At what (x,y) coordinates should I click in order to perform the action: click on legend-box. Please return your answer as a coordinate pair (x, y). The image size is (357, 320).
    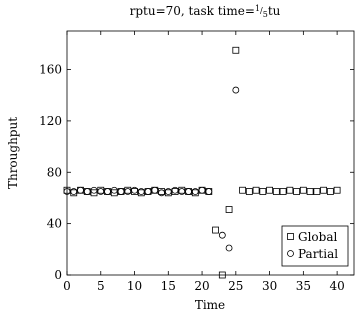
    Looking at the image, I should click on (315, 246).